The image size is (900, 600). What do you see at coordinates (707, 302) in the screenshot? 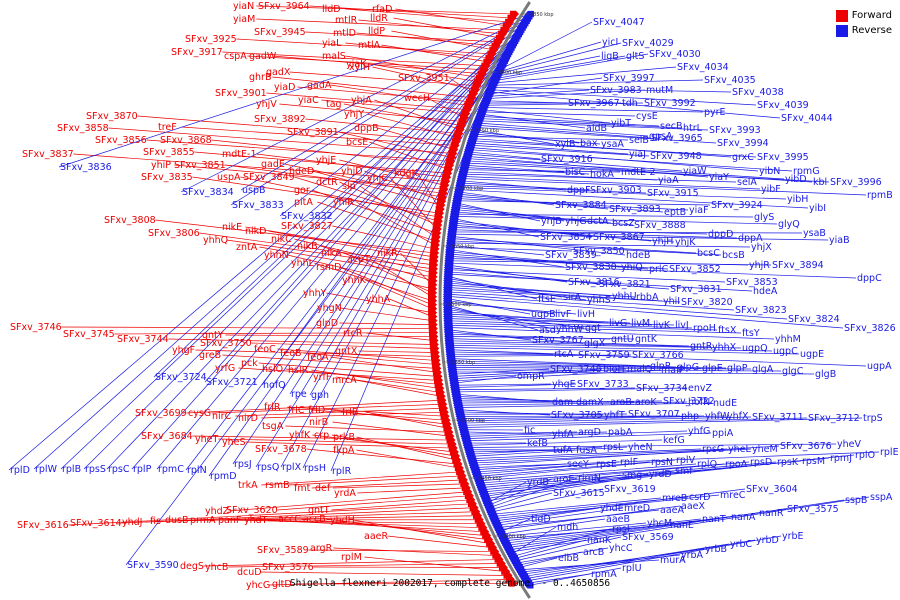
I see `gene-label-sfxv-3820: SFxv_3820` at bounding box center [707, 302].